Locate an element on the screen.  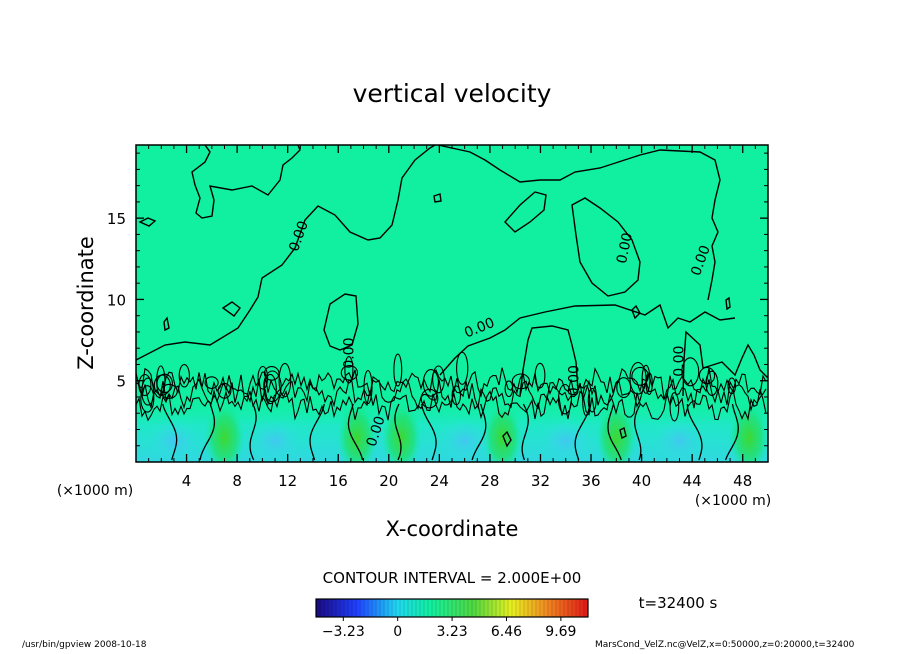
colorbar-gradient is located at coordinates (452, 608).